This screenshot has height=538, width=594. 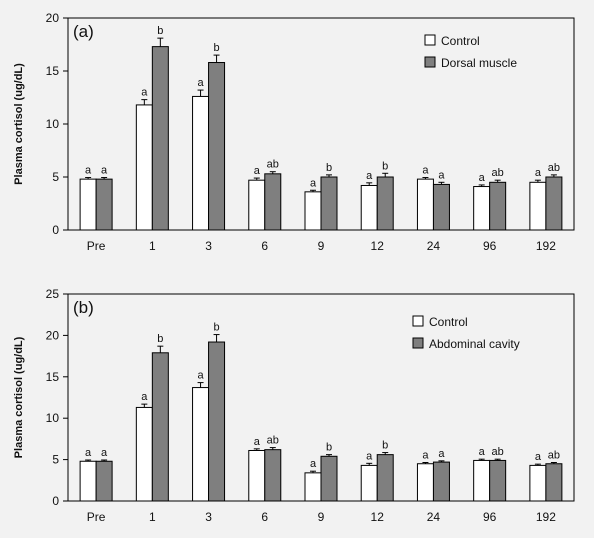 What do you see at coordinates (378, 517) in the screenshot?
I see `x-tick-label-b-5: 12` at bounding box center [378, 517].